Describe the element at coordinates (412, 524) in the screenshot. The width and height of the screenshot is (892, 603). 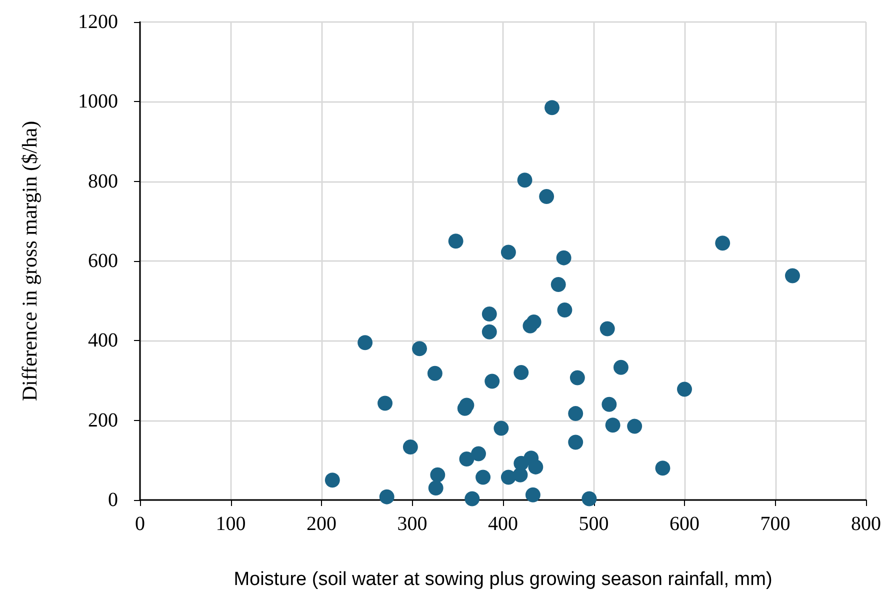
I see `x-tick-label: 300` at that location.